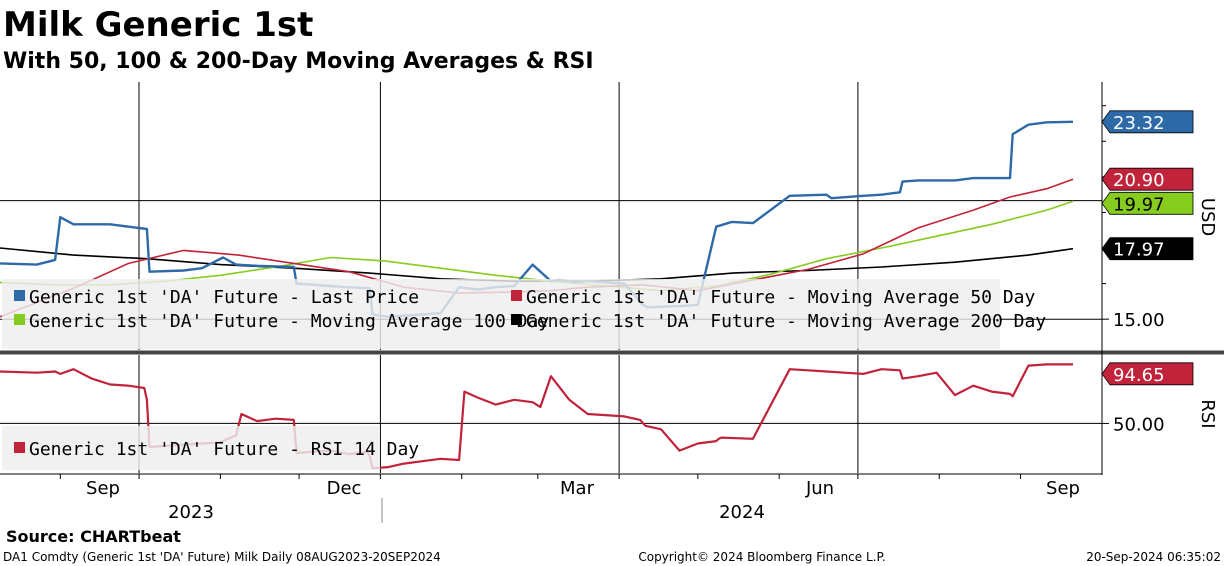 The image size is (1224, 566). I want to click on last-value-label: 17.97, so click(1139, 250).